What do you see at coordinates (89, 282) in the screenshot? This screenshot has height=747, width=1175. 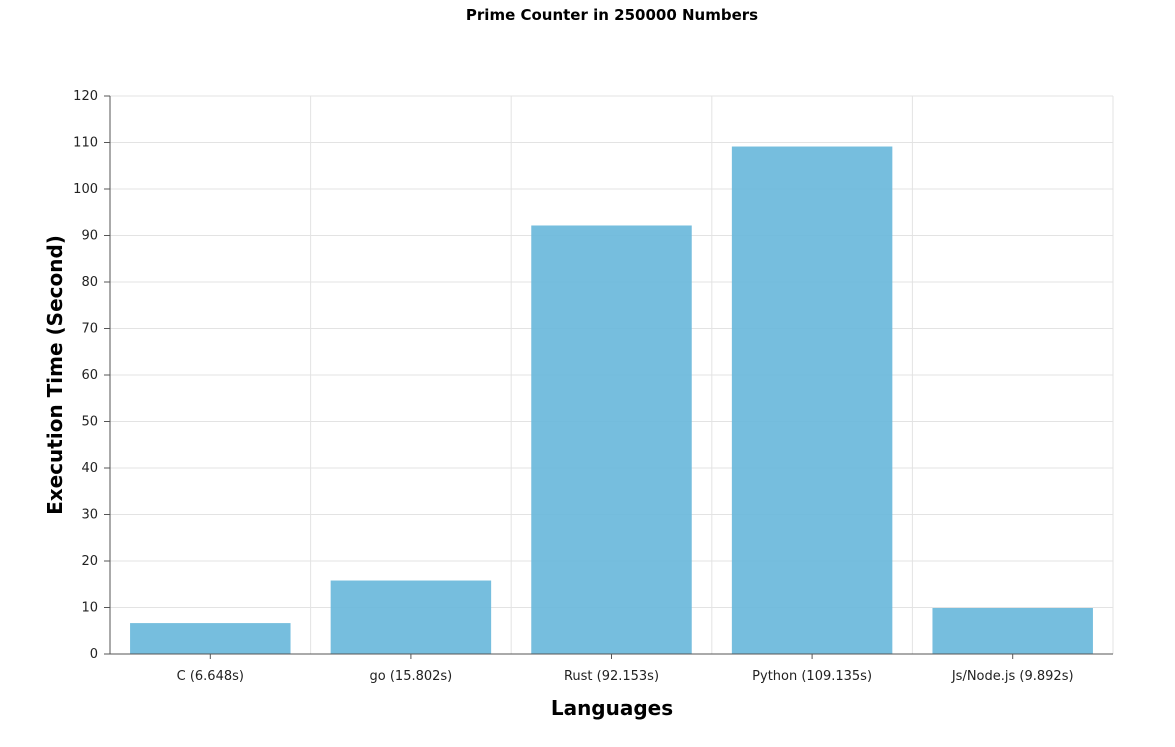 I see `y-tick-label: 80` at bounding box center [89, 282].